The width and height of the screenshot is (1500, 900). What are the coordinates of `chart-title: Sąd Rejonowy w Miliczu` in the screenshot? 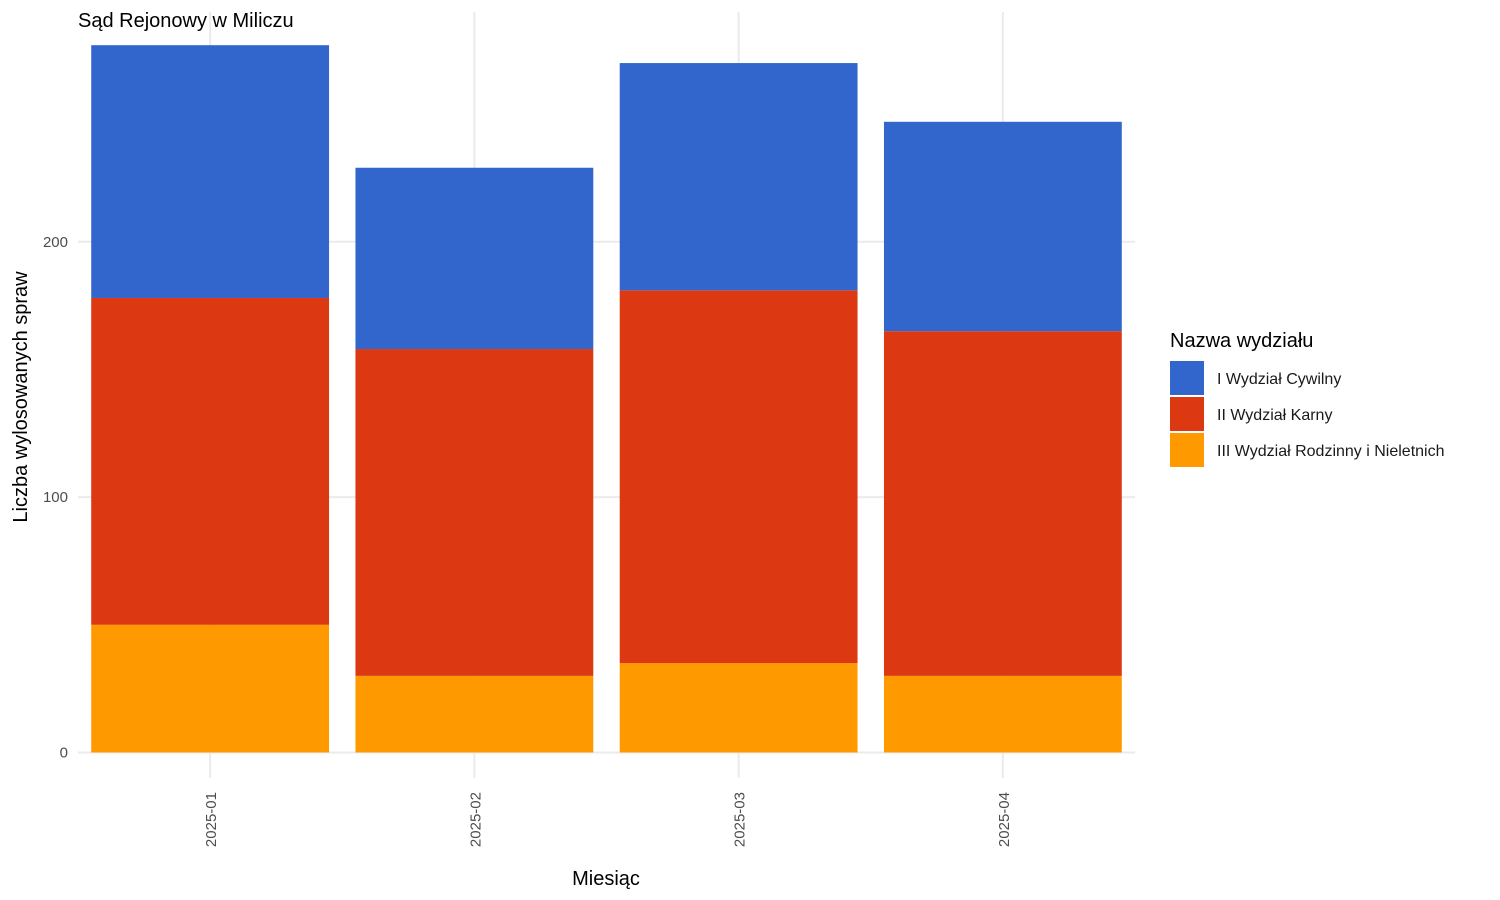 It's located at (186, 21).